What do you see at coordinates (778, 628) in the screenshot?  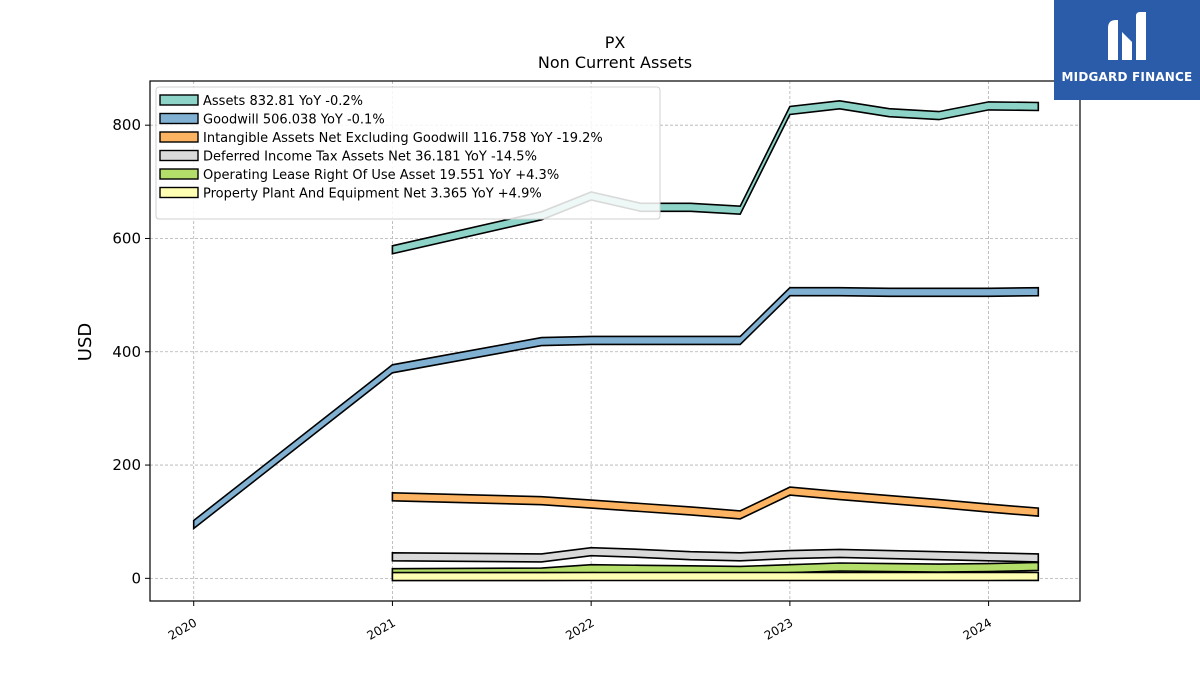 I see `x-tick-label-3: 2023` at bounding box center [778, 628].